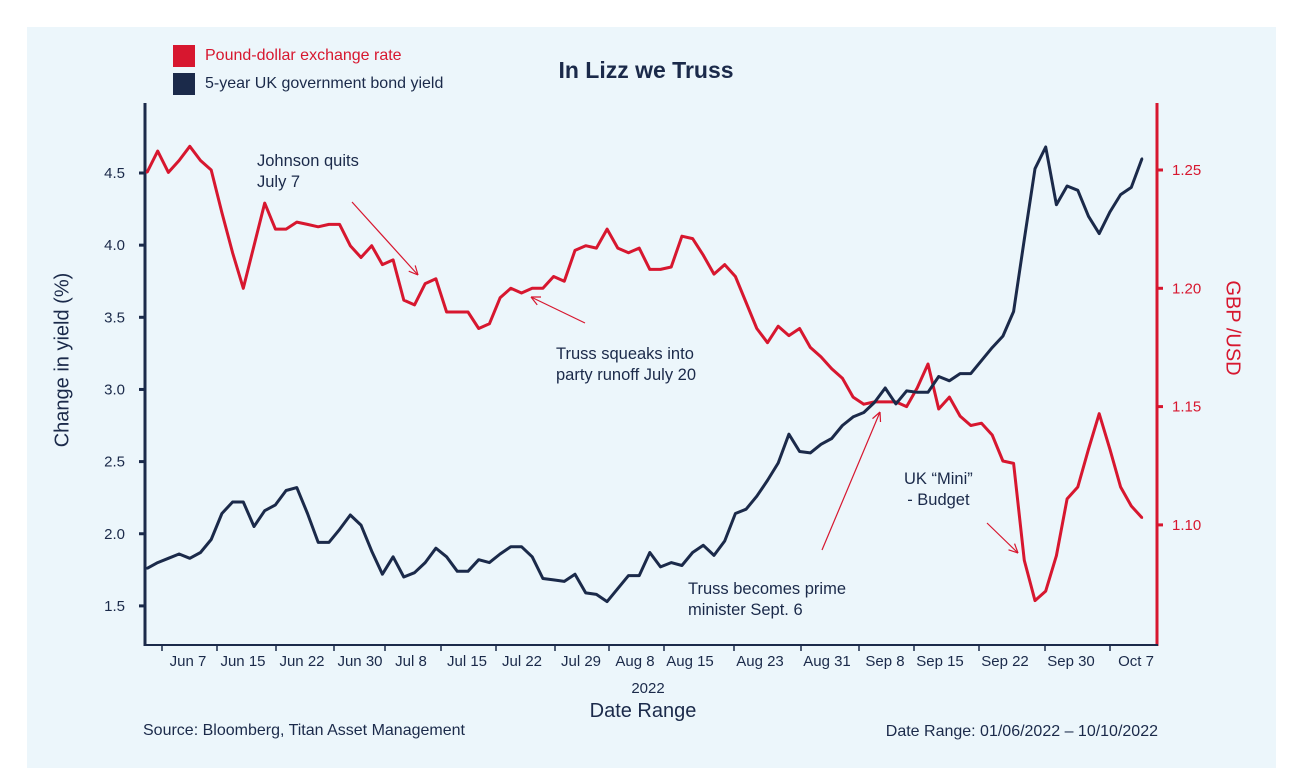 The height and width of the screenshot is (781, 1292). What do you see at coordinates (940, 661) in the screenshot?
I see `x-tick-label: Sep 15` at bounding box center [940, 661].